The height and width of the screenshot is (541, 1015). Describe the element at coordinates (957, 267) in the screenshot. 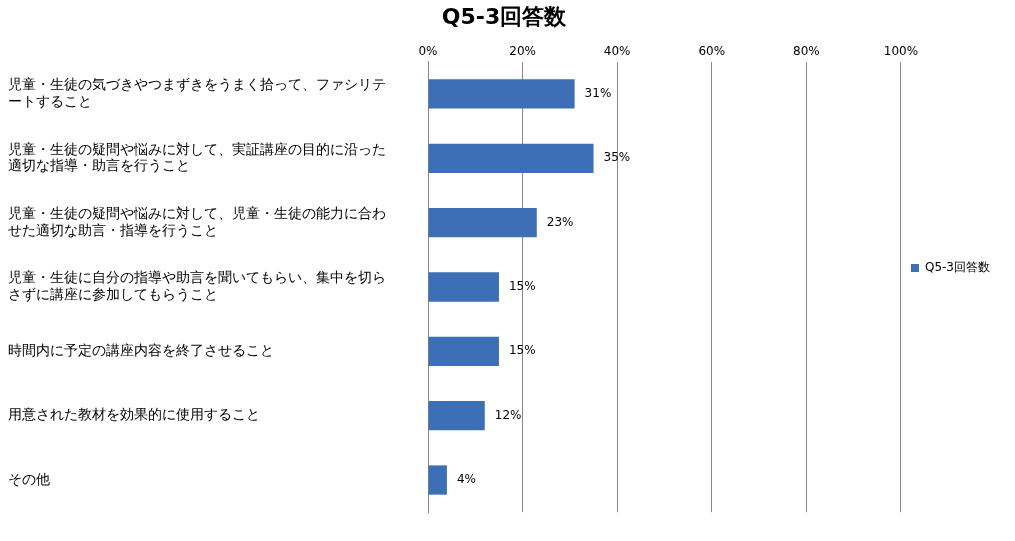

I see `legend-label: Q5-3回答数` at that location.